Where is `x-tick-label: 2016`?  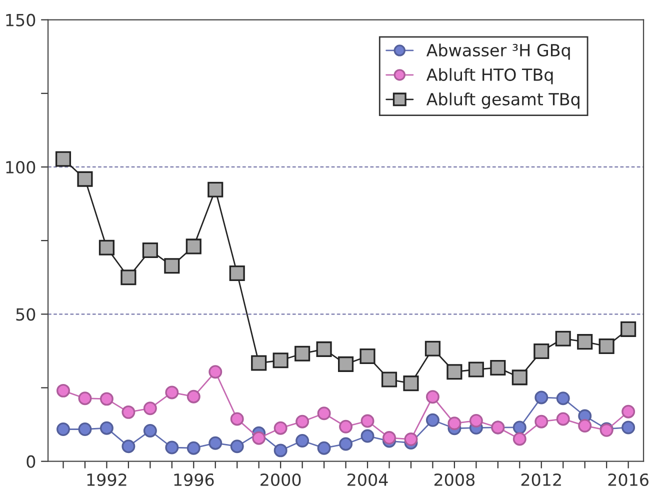 x-tick-label: 2016 is located at coordinates (628, 479).